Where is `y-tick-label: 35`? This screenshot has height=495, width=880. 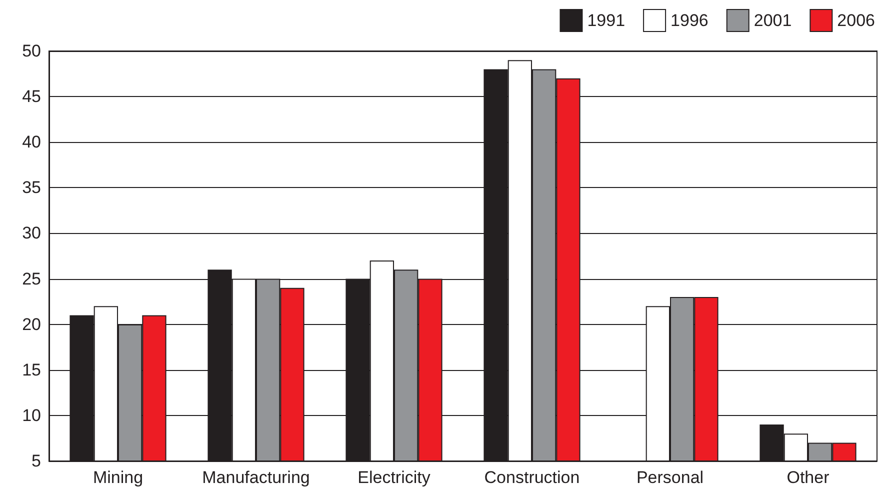 y-tick-label: 35 is located at coordinates (31, 188).